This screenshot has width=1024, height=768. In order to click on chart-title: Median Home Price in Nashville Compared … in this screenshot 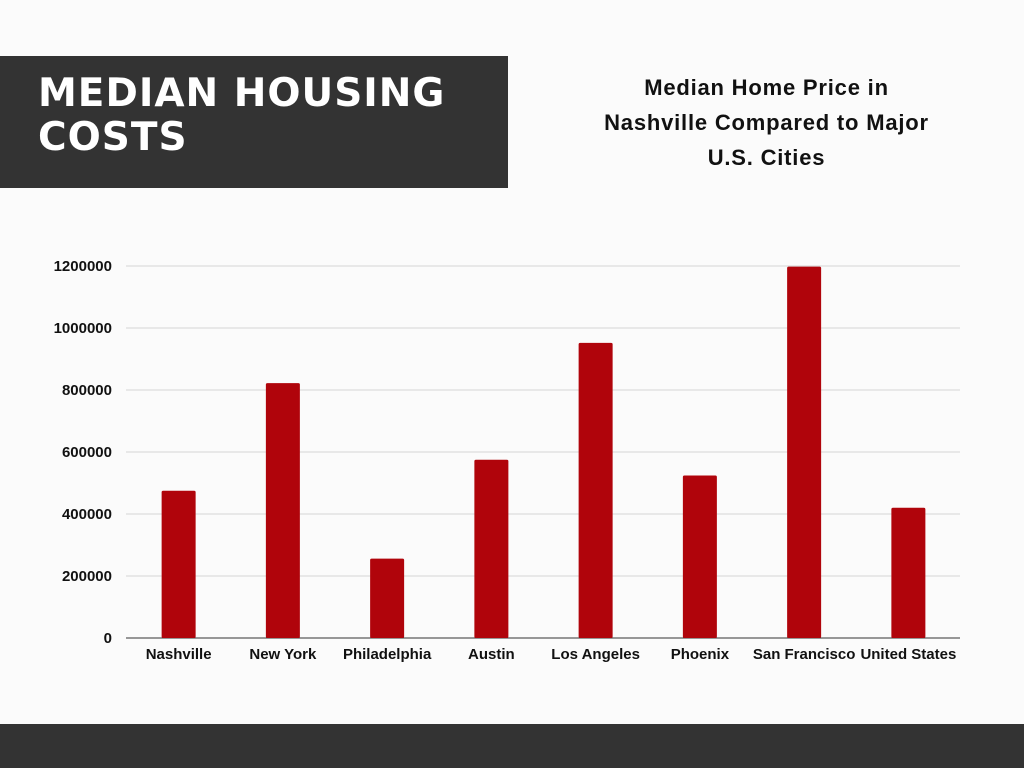, I will do `click(766, 122)`.